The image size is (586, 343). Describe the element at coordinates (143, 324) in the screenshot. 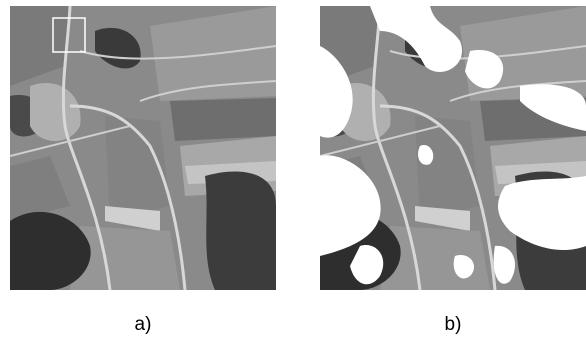

I see `caption: a)` at that location.